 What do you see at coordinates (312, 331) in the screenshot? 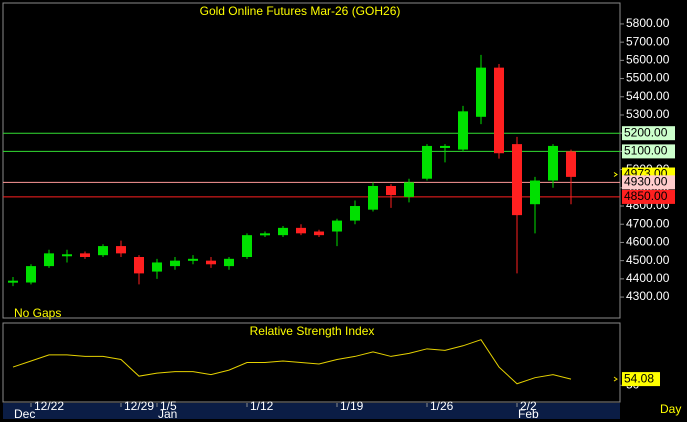
I see `rsi-title: Relative Strength Index` at bounding box center [312, 331].